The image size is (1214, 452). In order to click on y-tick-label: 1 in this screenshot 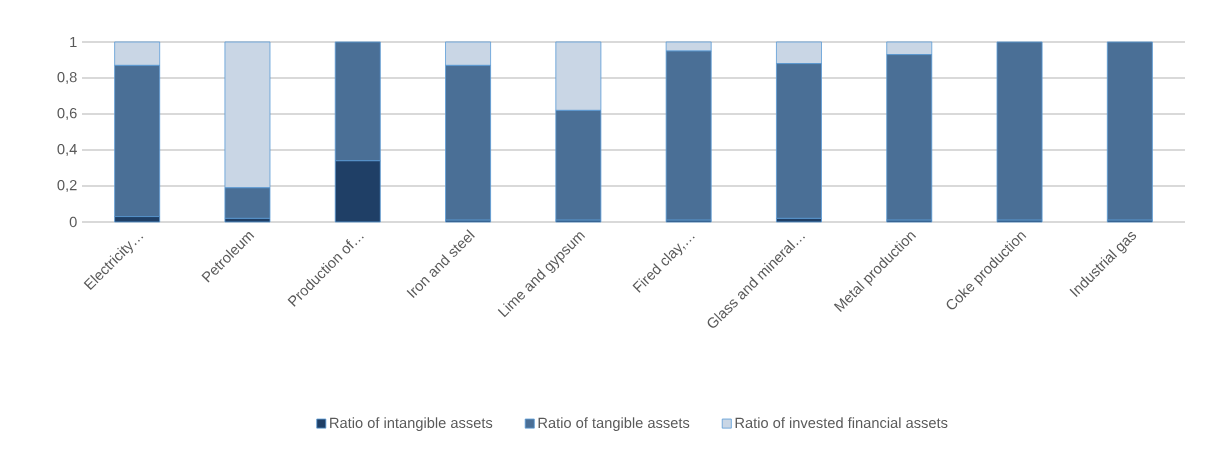, I will do `click(73, 42)`.